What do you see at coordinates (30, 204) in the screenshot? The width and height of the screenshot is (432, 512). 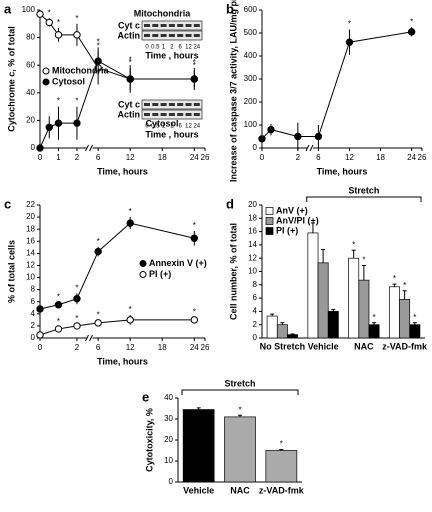 I see `y-tick-label: 22` at bounding box center [30, 204].